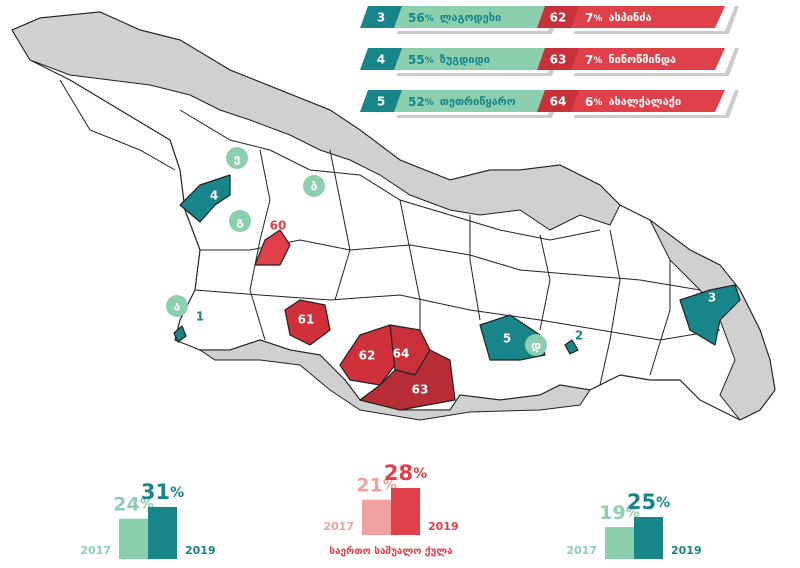 The image size is (800, 568). Describe the element at coordinates (155, 492) in the screenshot. I see `bar-value-number: 31` at that location.